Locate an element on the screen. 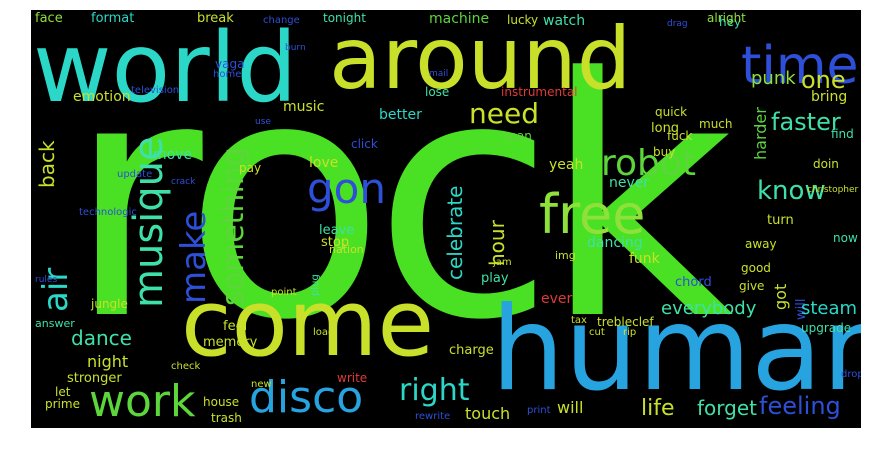 Image resolution: width=874 pixels, height=450 pixels. word-harder: harder is located at coordinates (760, 133).